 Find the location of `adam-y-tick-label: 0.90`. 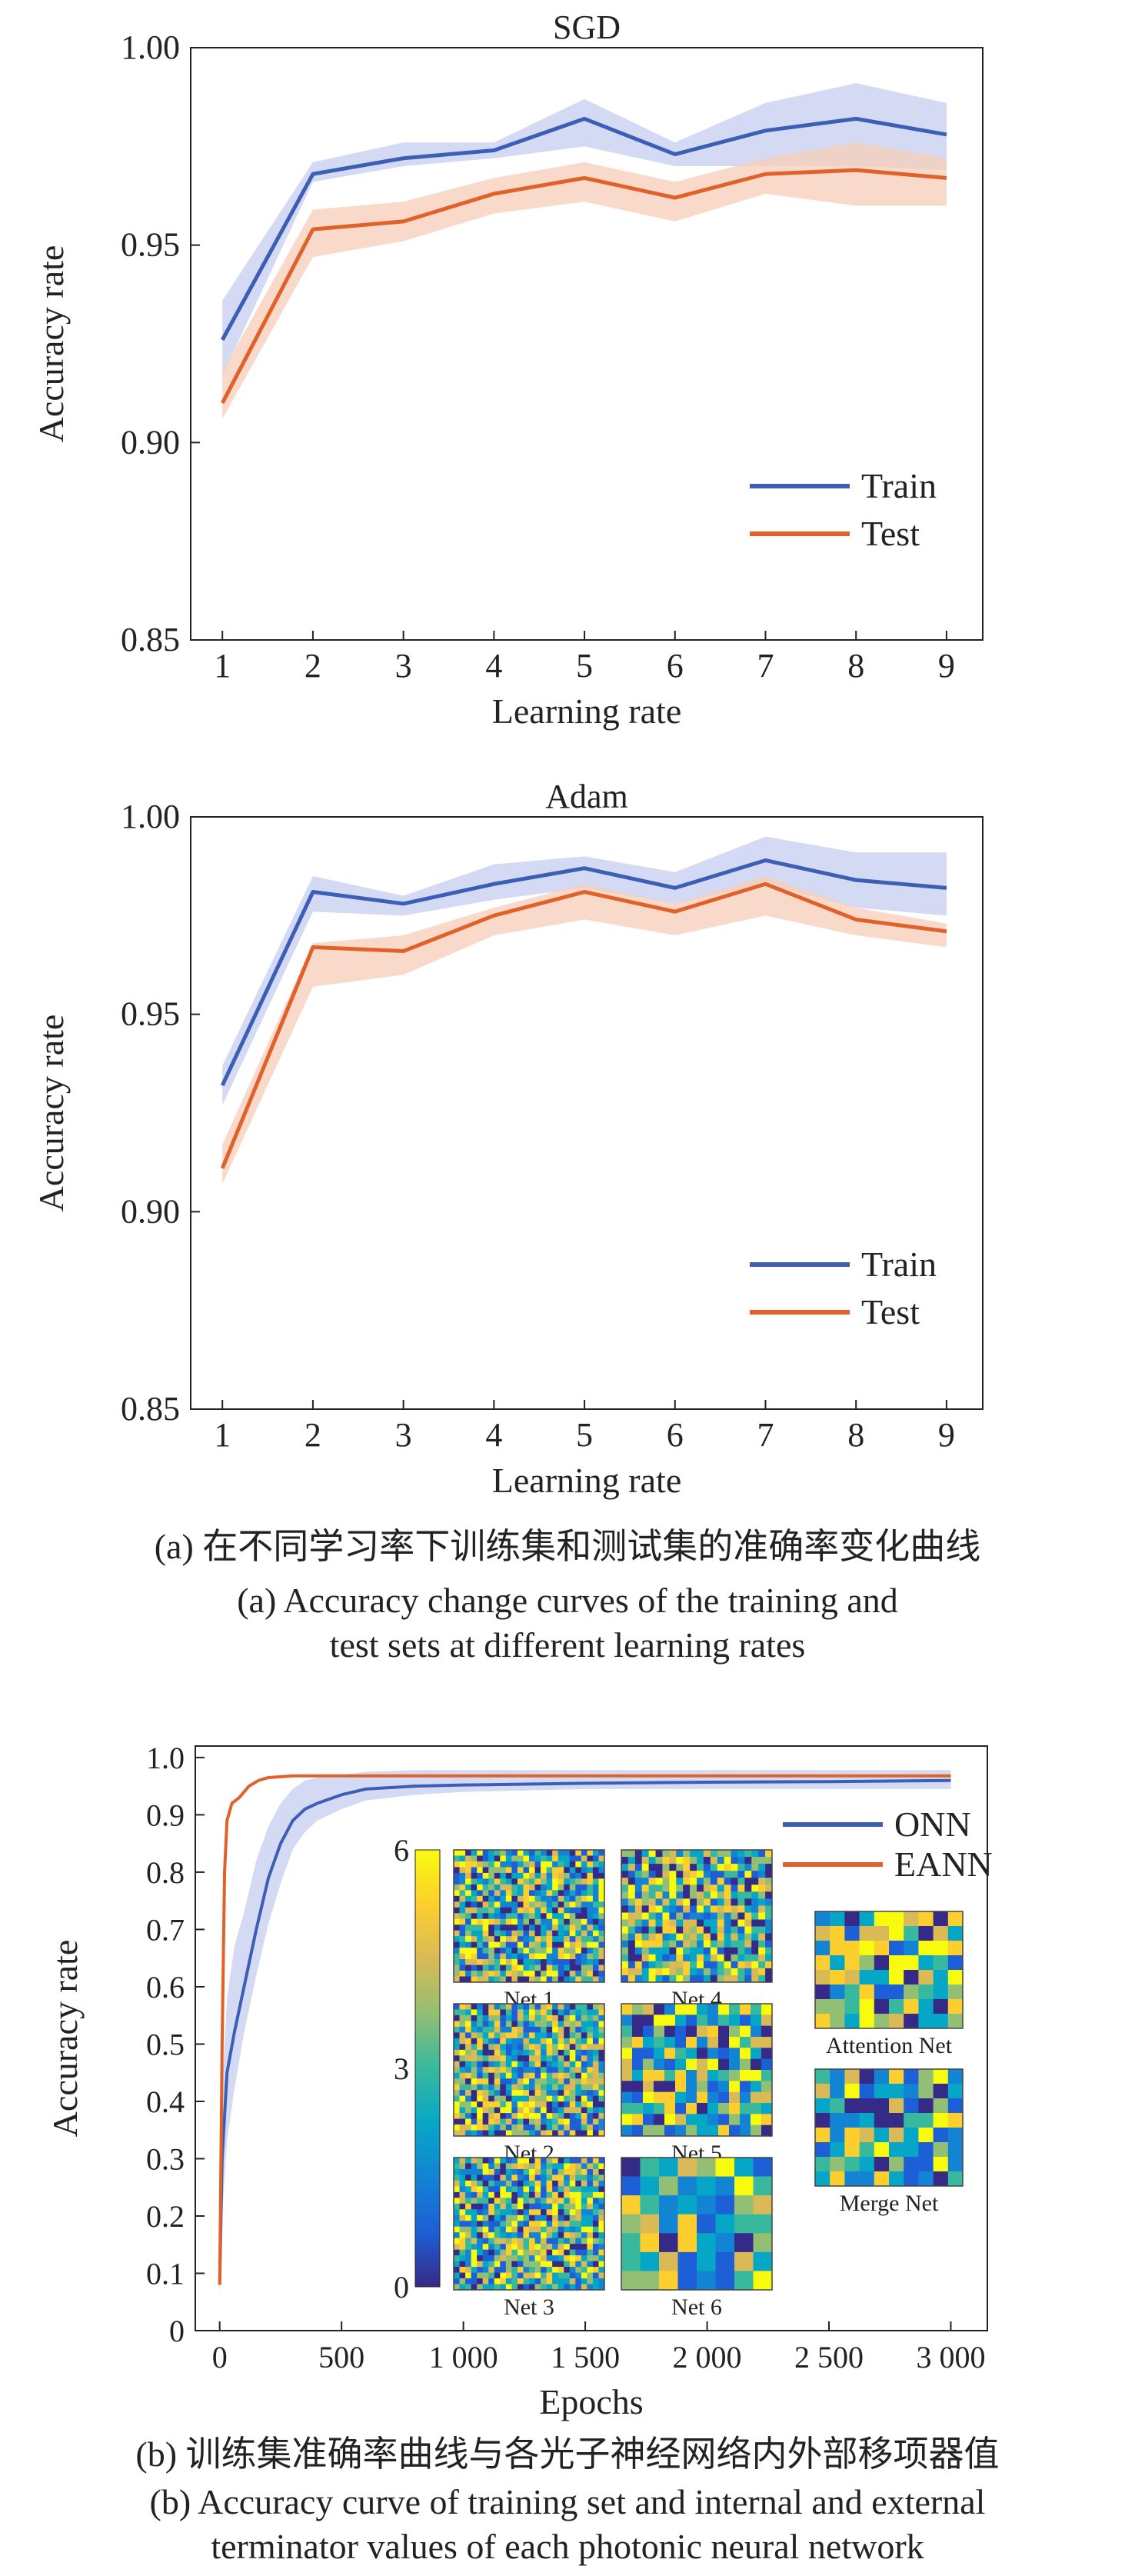

adam-y-tick-label: 0.90 is located at coordinates (150, 1211).